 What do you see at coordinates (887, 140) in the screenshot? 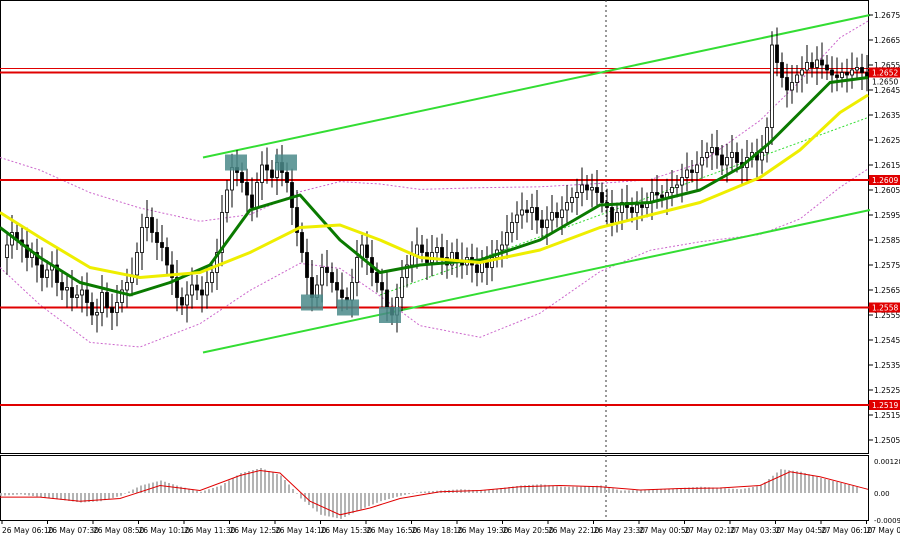
I see `y-tick-label: 1.2625` at bounding box center [887, 140].